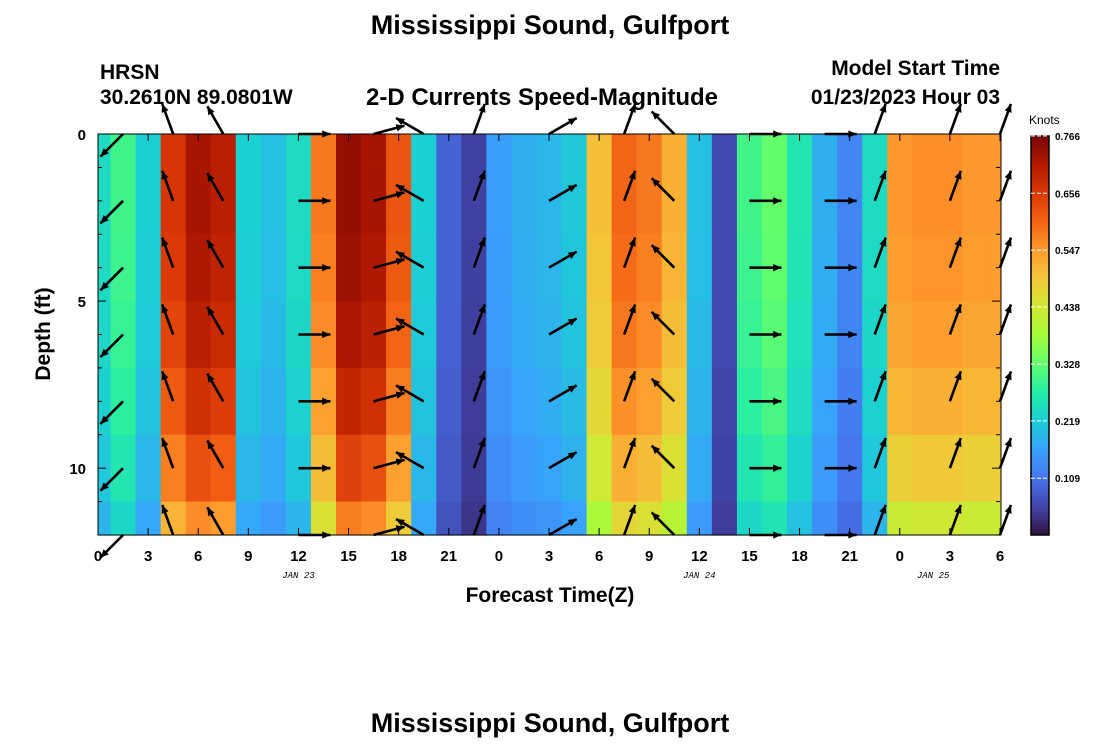 This screenshot has width=1100, height=750. What do you see at coordinates (1055, 334) in the screenshot?
I see `colorbar: 0.109 0.219 0.328 0.438 0.547 0.656 0.766` at bounding box center [1055, 334].